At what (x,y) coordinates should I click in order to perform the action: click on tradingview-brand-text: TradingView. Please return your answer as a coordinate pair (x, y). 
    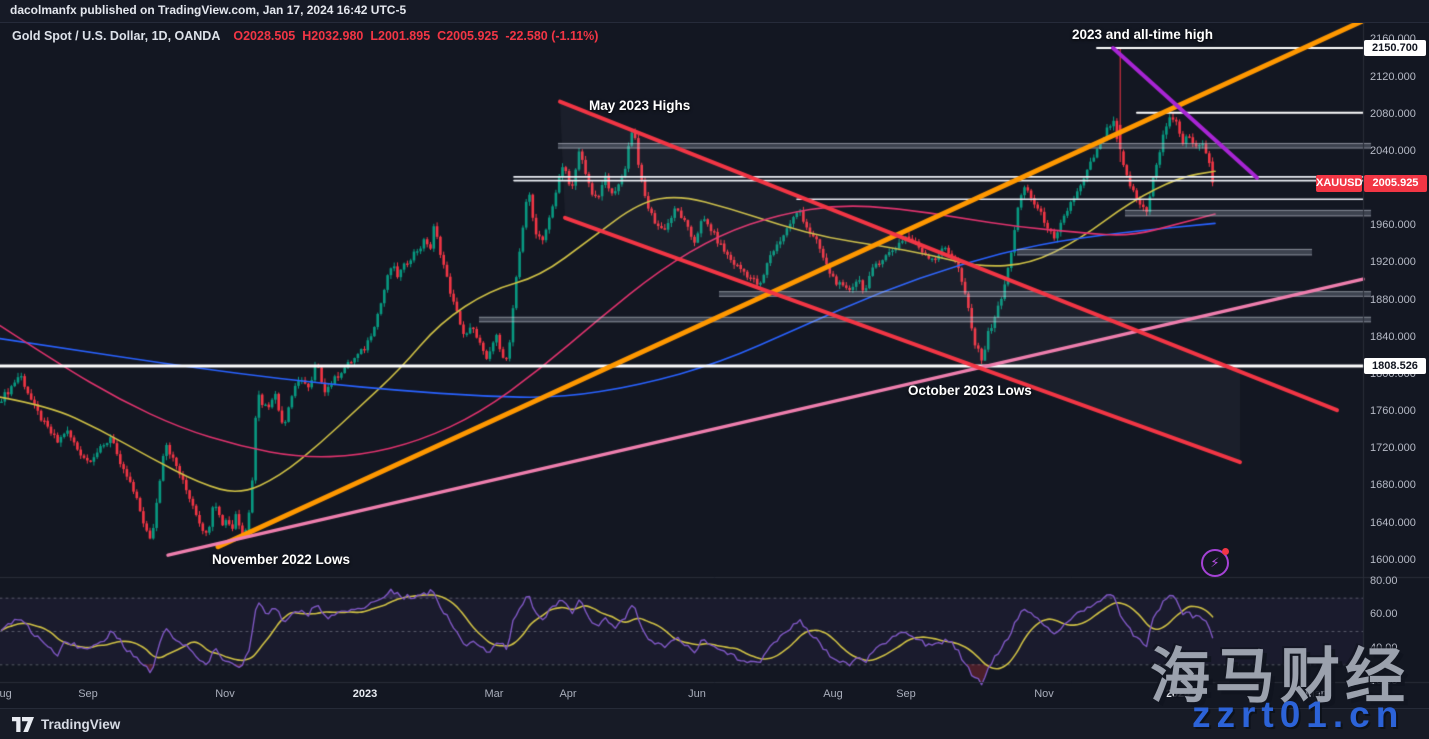
    Looking at the image, I should click on (81, 724).